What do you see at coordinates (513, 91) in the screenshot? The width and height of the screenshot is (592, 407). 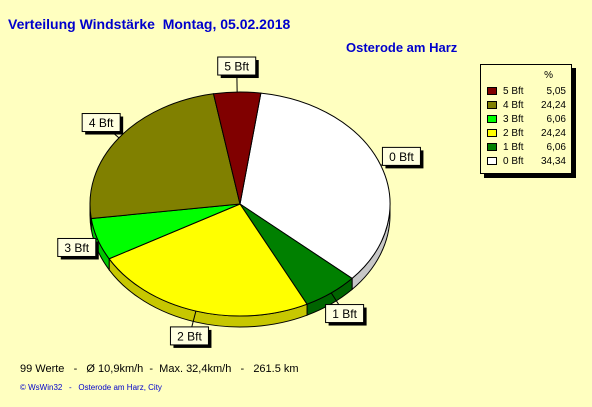 I see `legend-label: 5 Bft` at bounding box center [513, 91].